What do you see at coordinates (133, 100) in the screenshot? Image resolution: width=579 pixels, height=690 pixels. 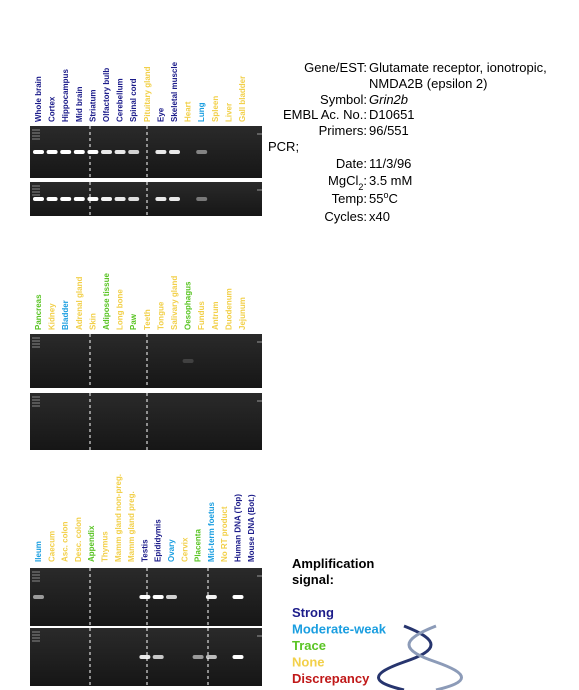 I see `lane-label: Spinal cord` at bounding box center [133, 100].